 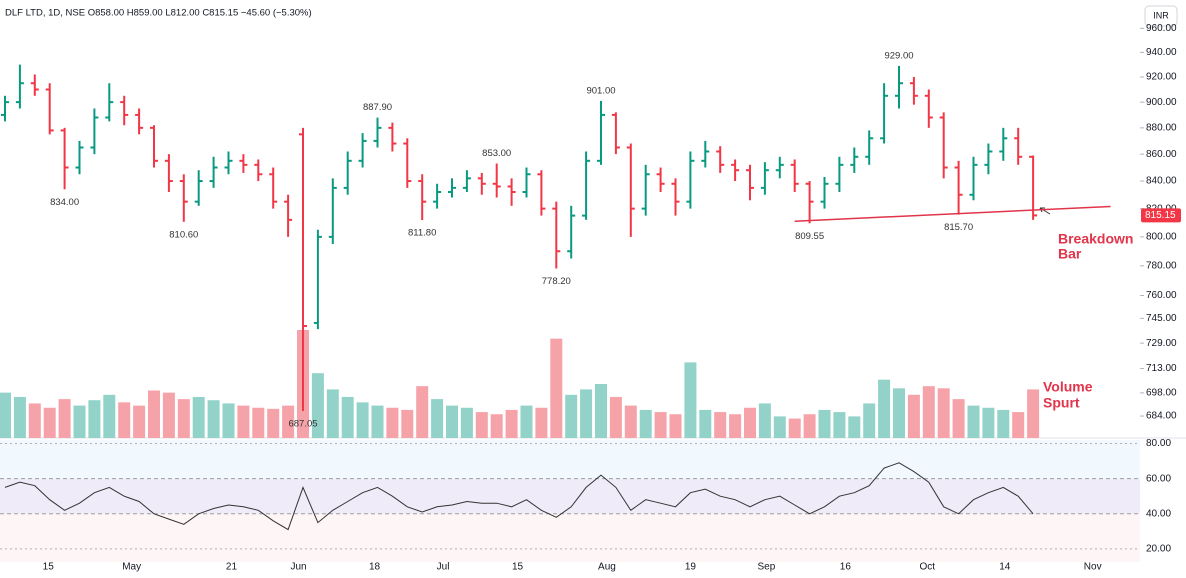 I want to click on currency-button, so click(x=1161, y=16).